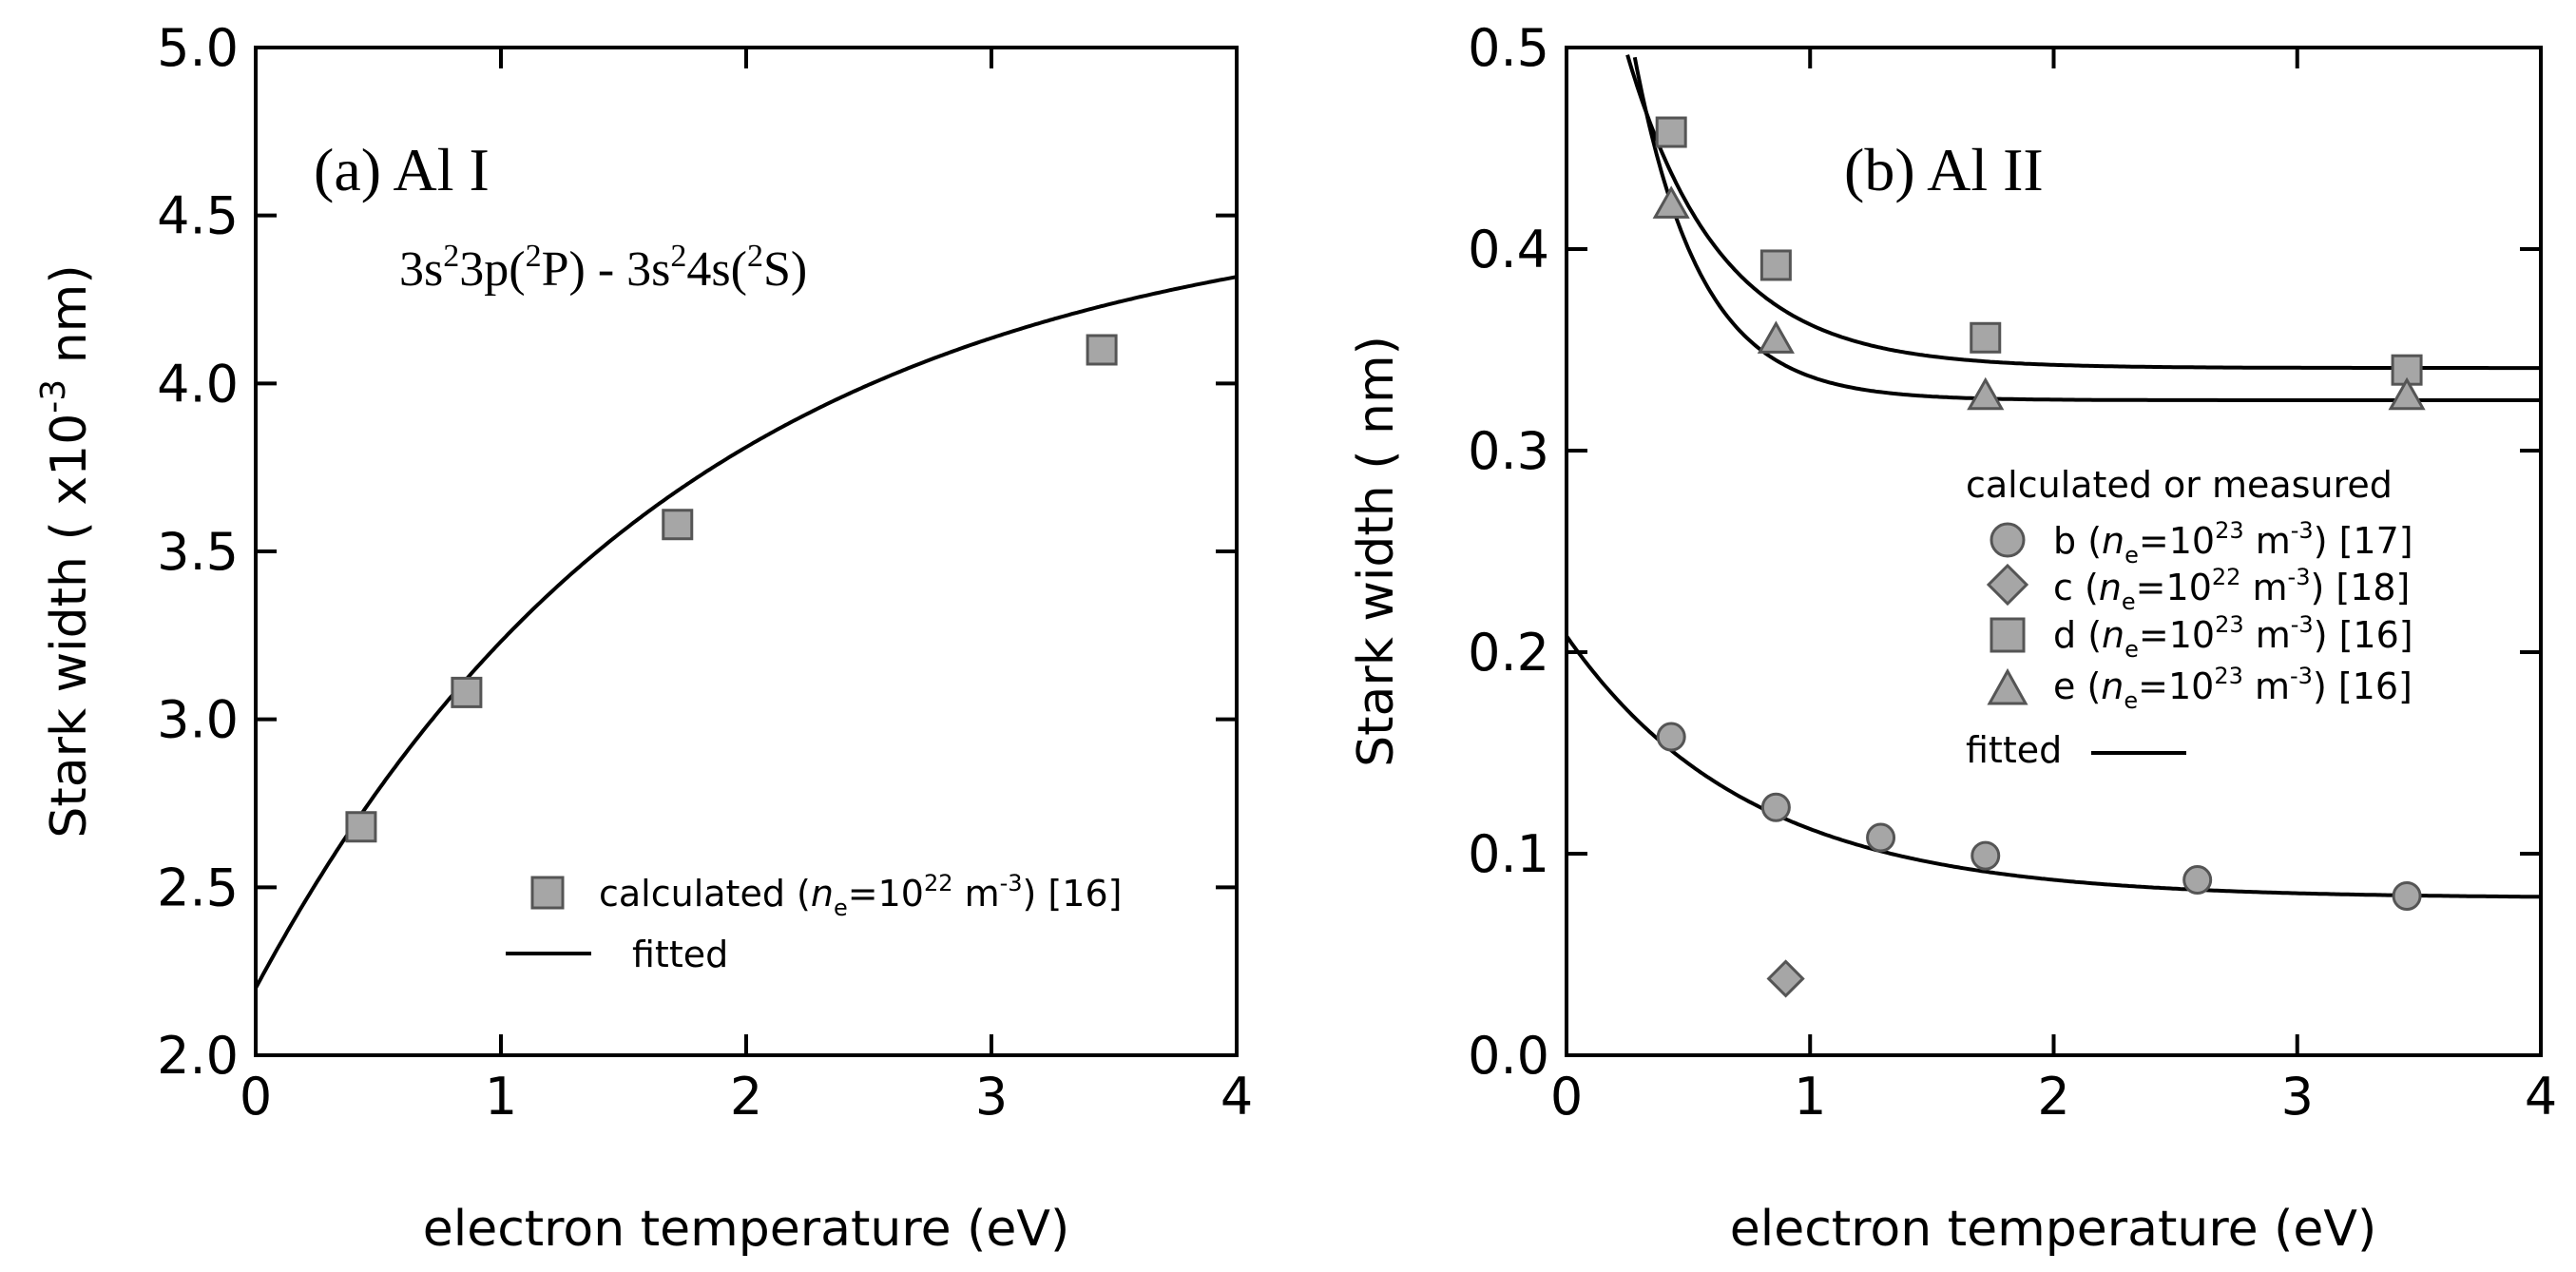 This screenshot has width=2576, height=1272. Describe the element at coordinates (2008, 585) in the screenshot. I see `panel-b-legend-diamond-marker` at that location.